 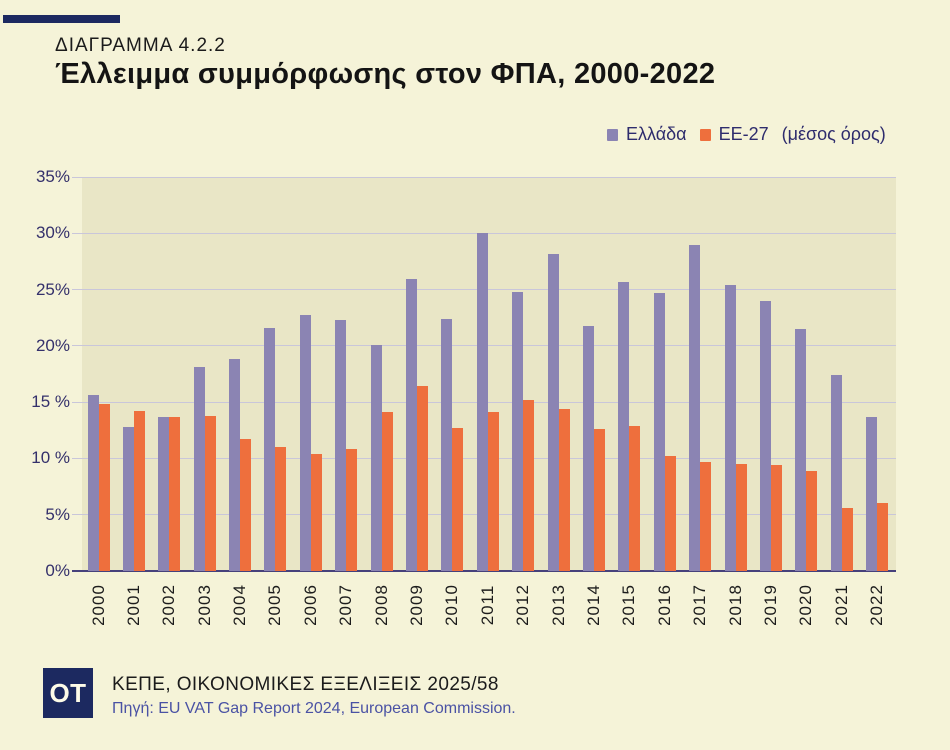 I want to click on bar-greece-2018, so click(x=730, y=428).